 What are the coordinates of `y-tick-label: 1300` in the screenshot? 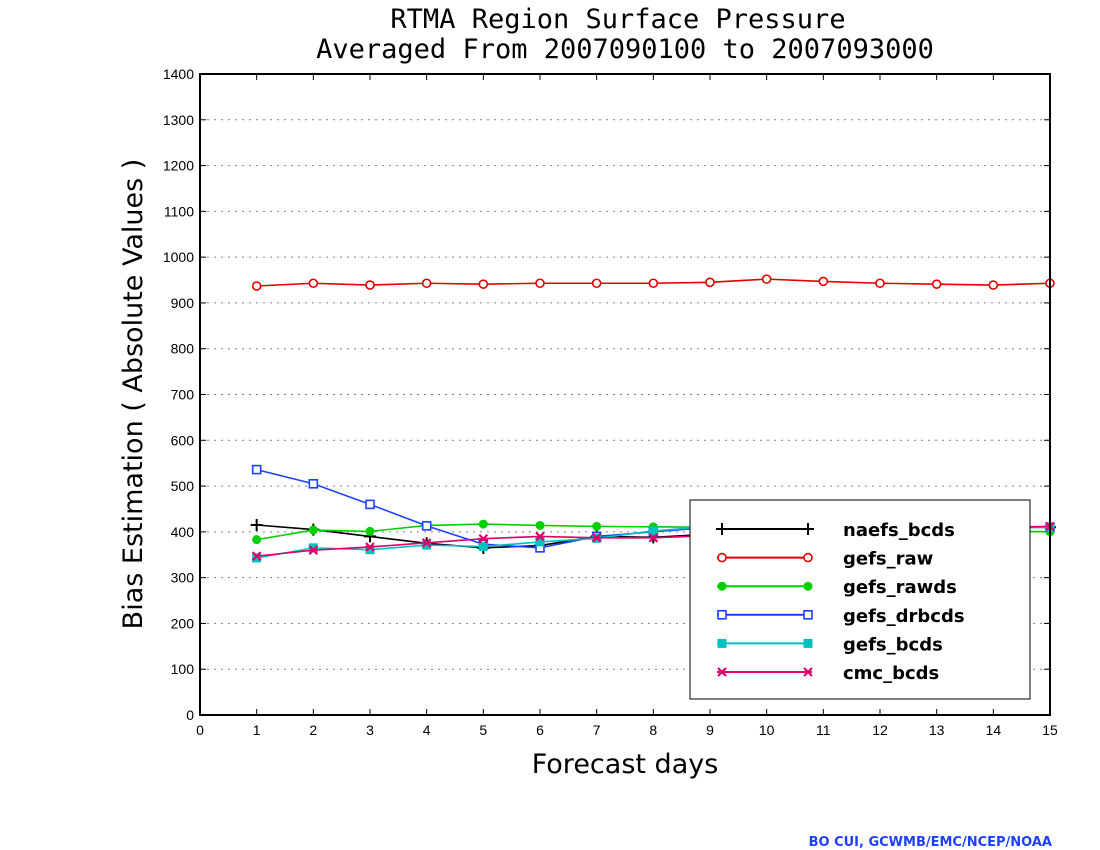 It's located at (178, 120).